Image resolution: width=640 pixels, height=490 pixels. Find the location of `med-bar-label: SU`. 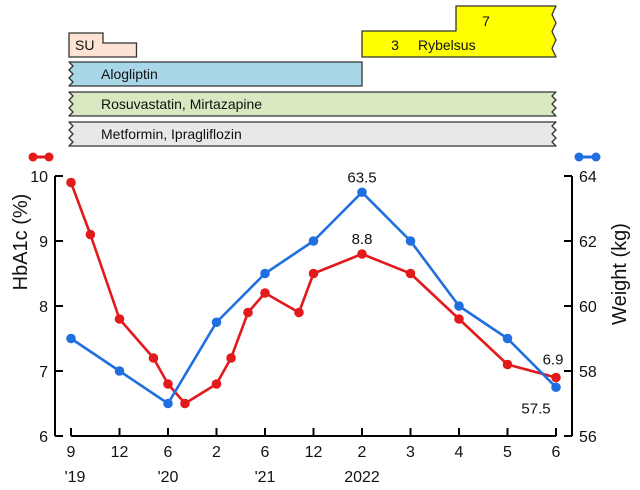

med-bar-label: SU is located at coordinates (84, 45).